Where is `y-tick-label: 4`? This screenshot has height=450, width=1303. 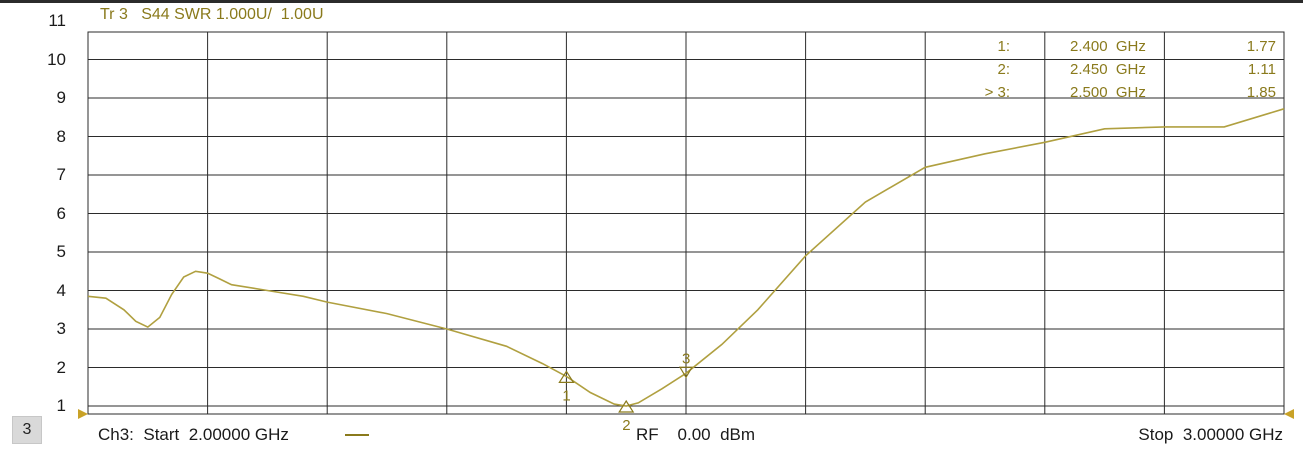 y-tick-label: 4 is located at coordinates (61, 290).